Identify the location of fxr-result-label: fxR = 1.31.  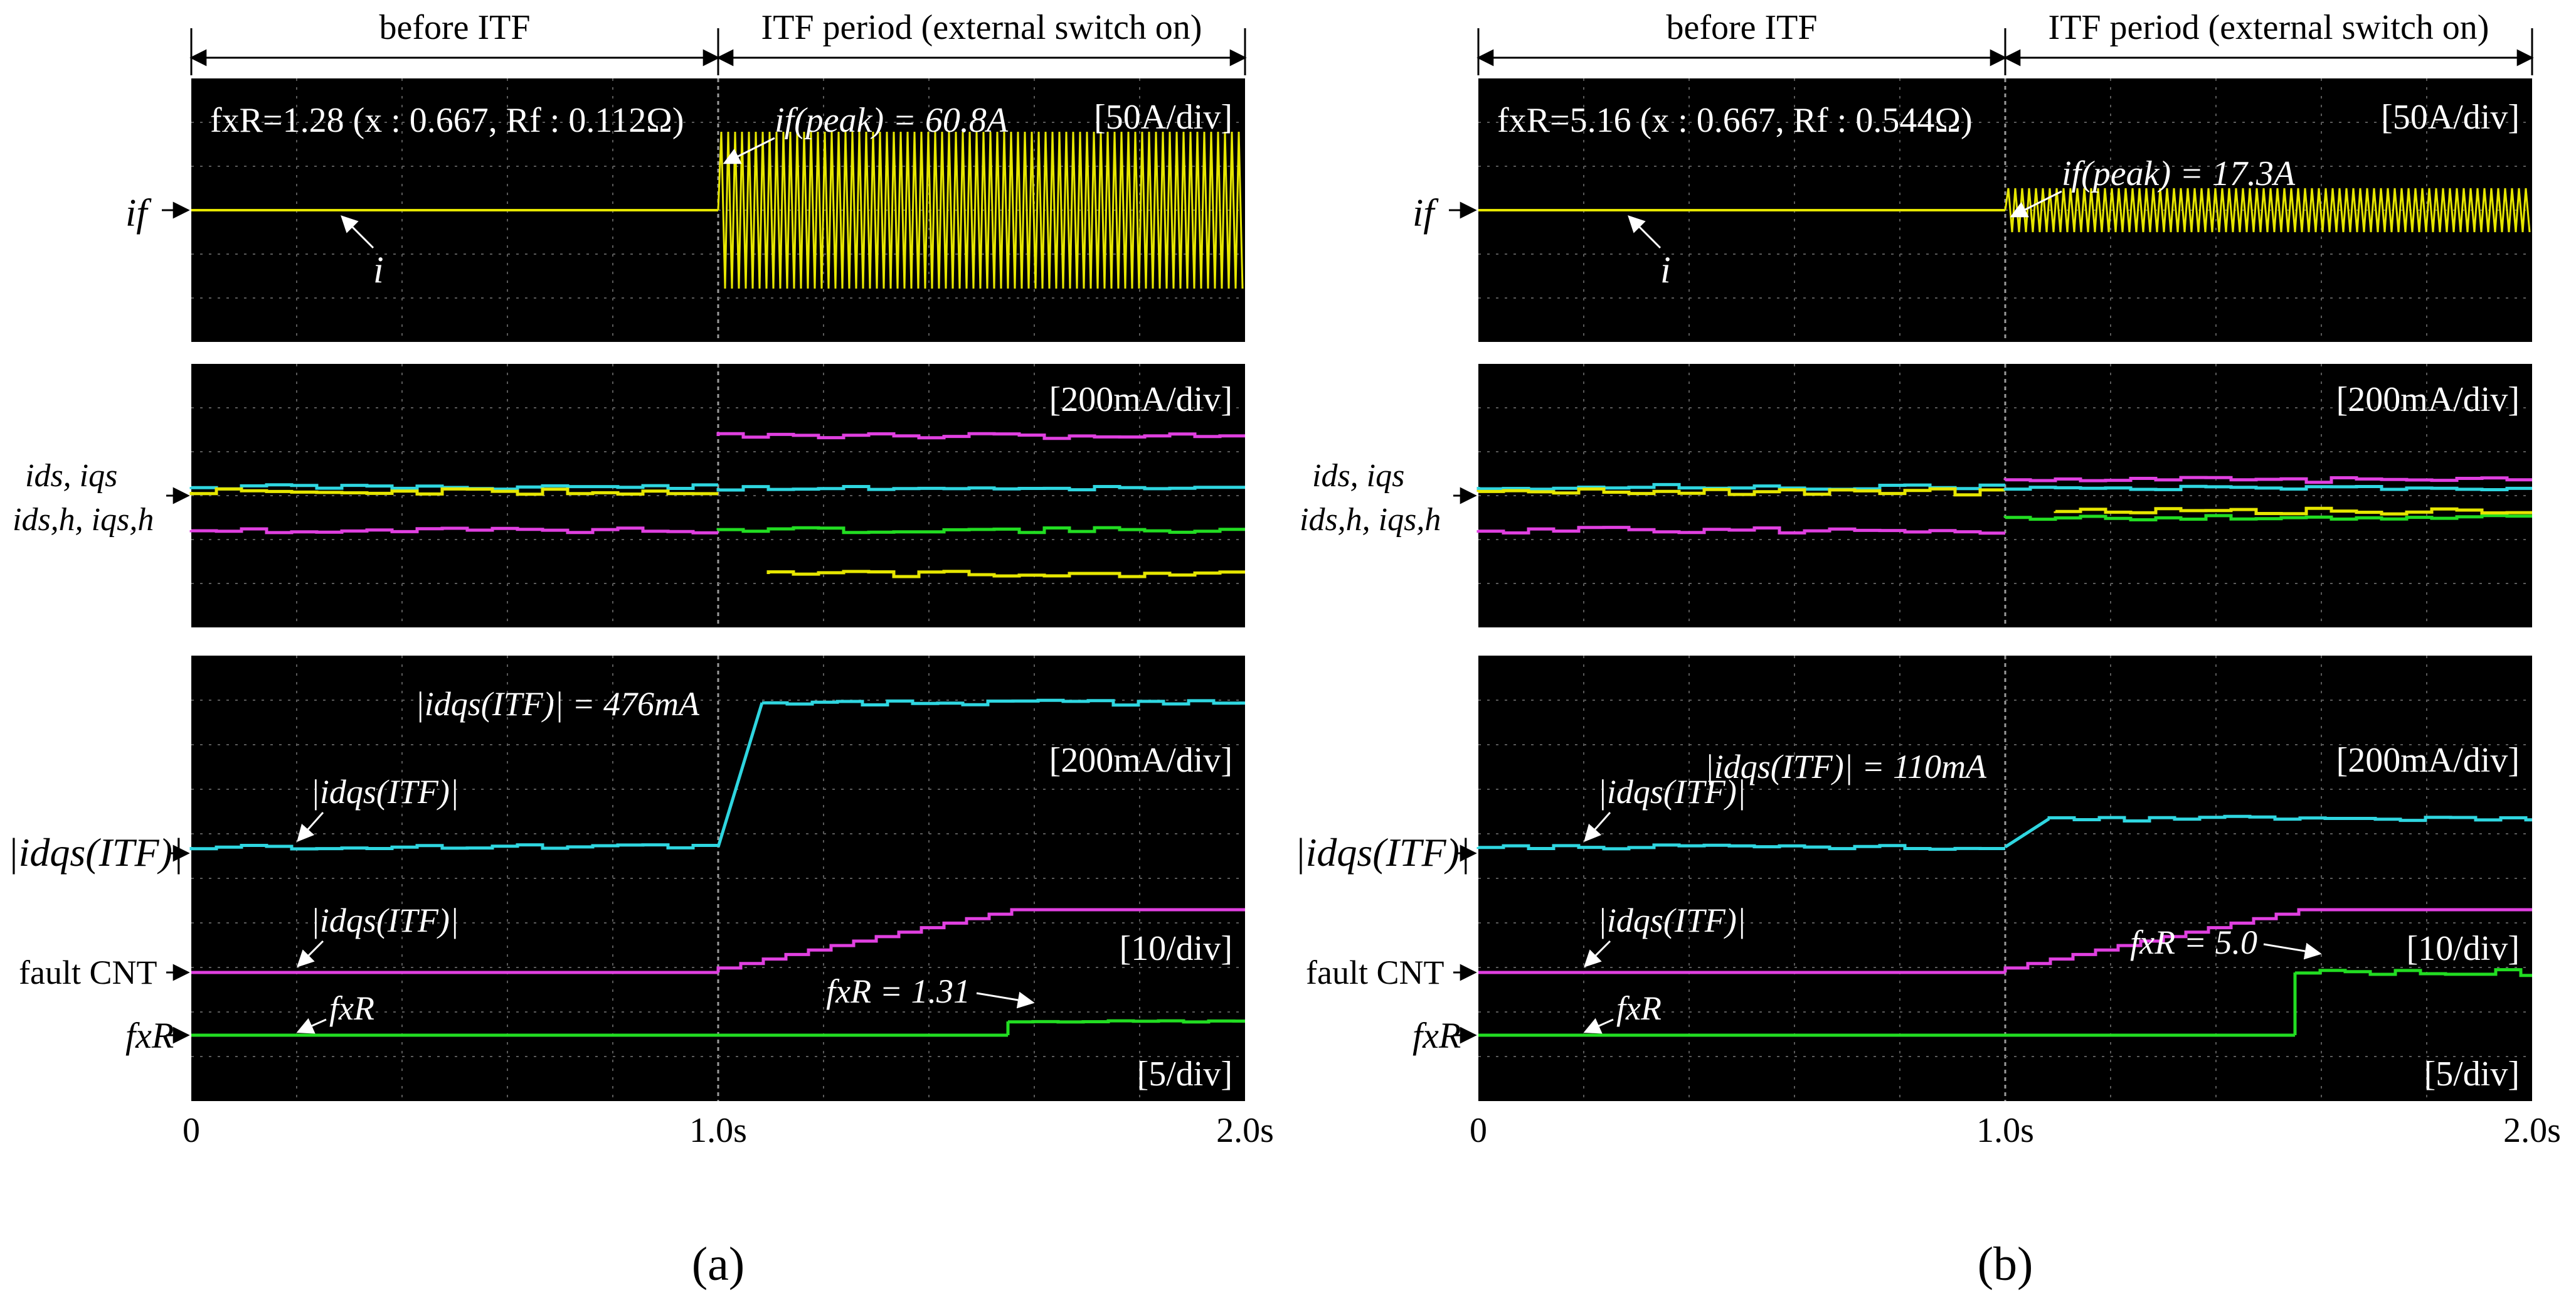
(898, 991).